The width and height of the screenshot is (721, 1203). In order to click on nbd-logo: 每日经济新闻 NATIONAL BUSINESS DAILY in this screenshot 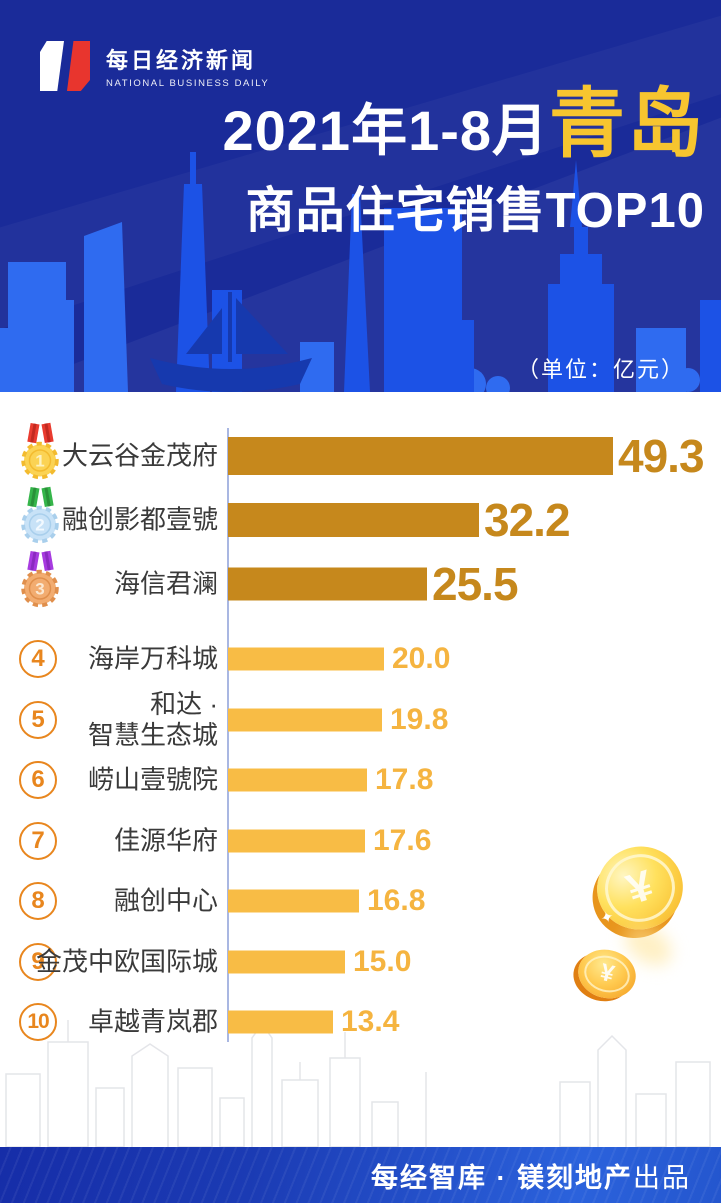, I will do `click(154, 66)`.